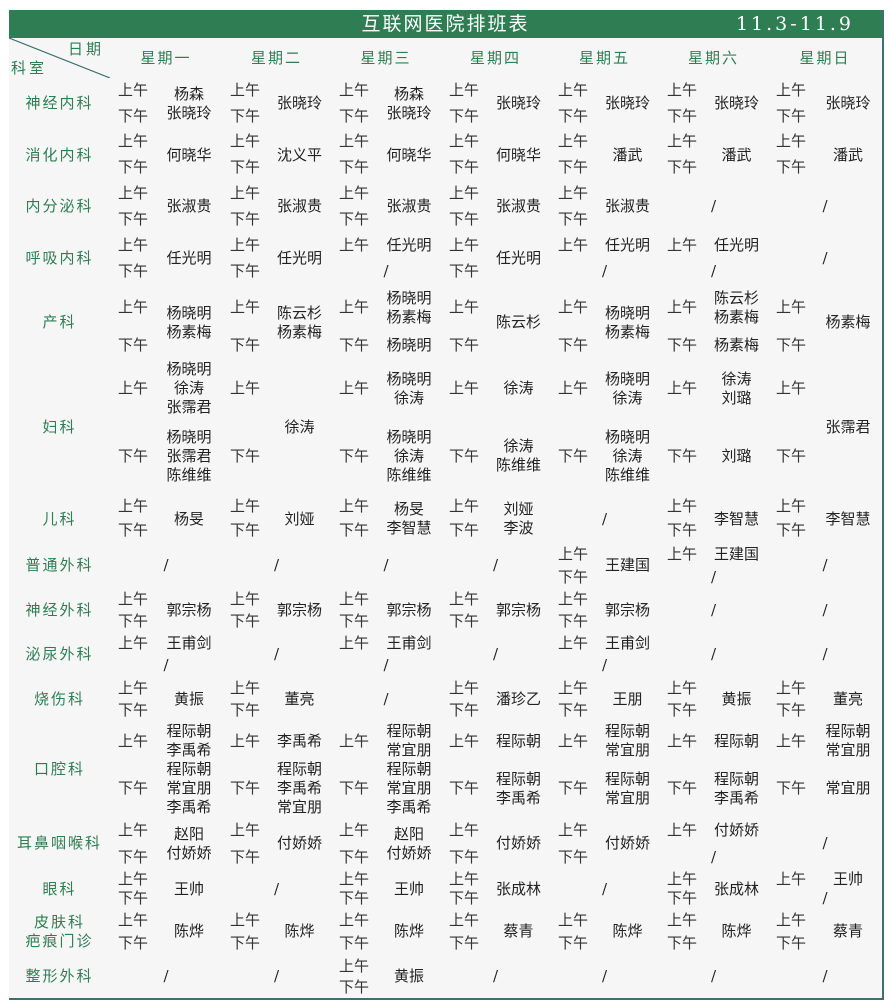 Image resolution: width=890 pixels, height=1008 pixels. I want to click on am-doctor: 付娇娇, so click(737, 831).